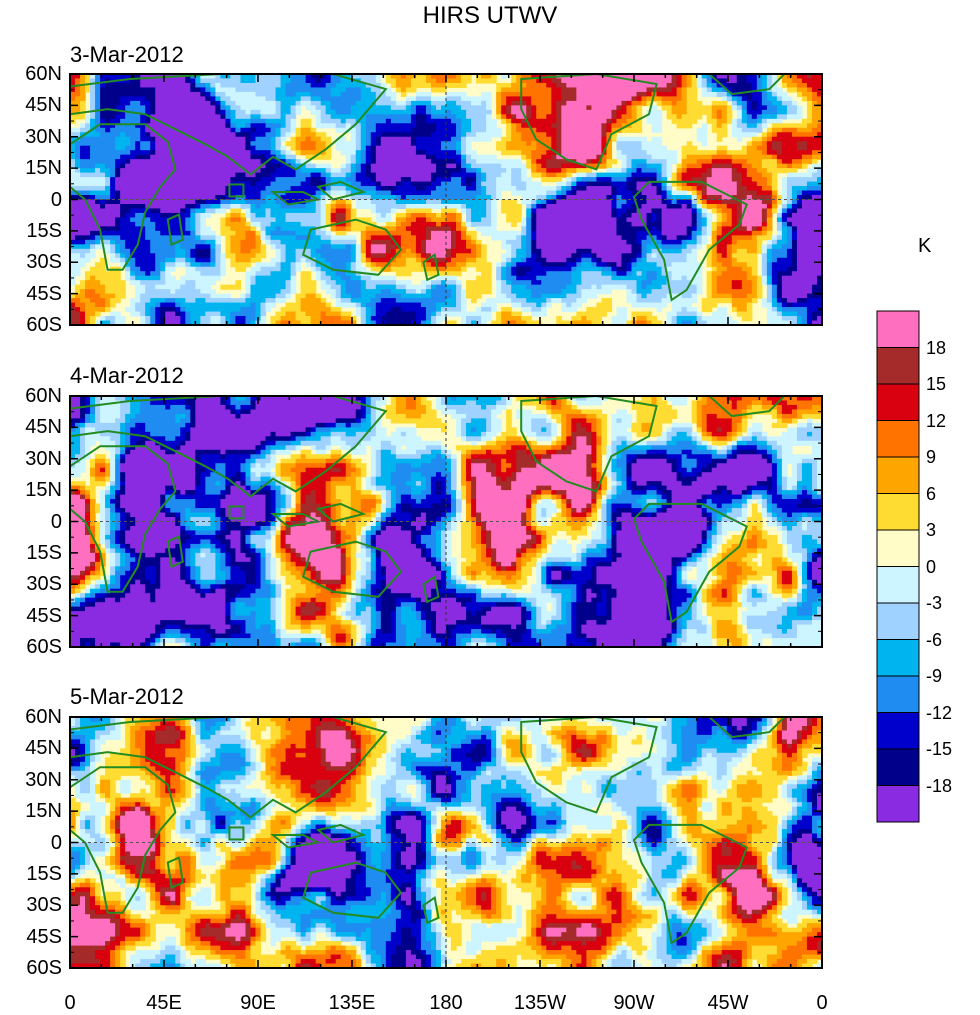 Image resolution: width=980 pixels, height=1015 pixels. What do you see at coordinates (934, 676) in the screenshot?
I see `colorbar-label-9: -9` at bounding box center [934, 676].